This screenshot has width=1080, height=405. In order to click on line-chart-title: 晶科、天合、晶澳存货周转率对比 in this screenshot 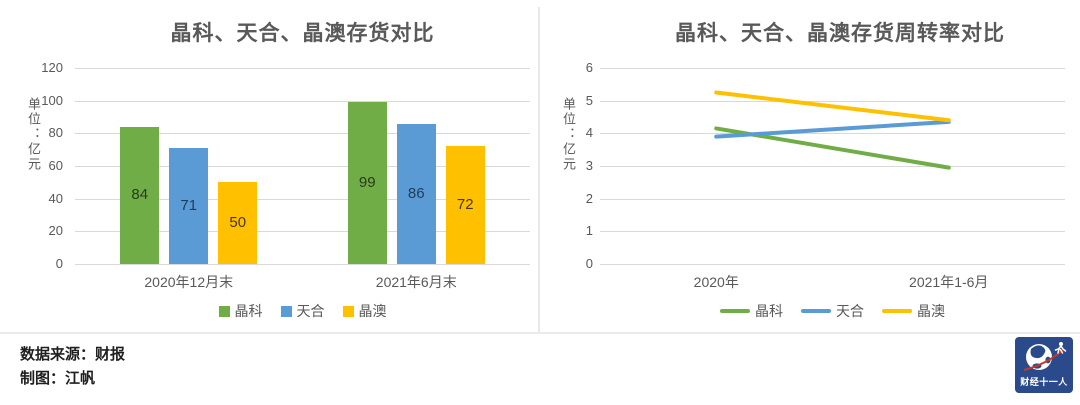, I will do `click(840, 33)`.